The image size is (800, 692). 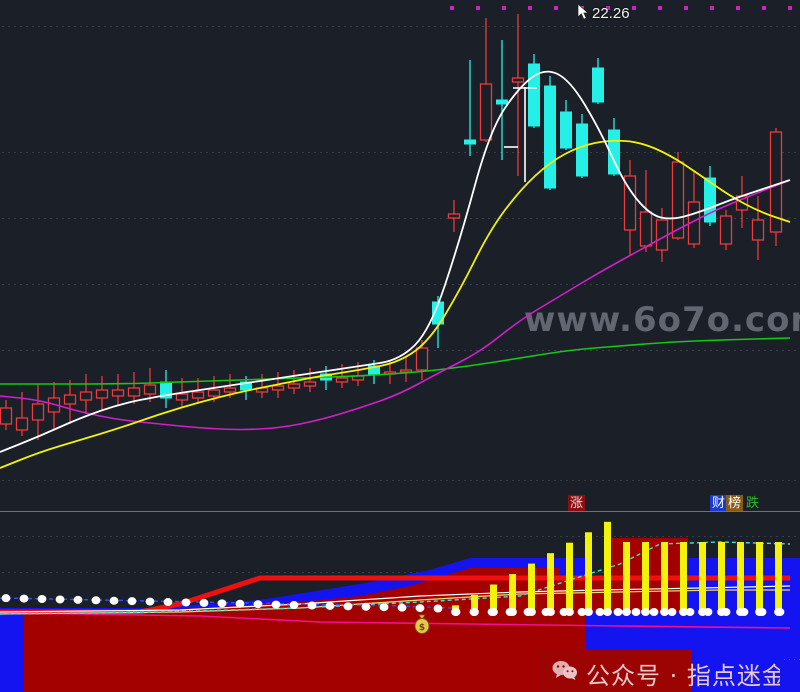 I want to click on price-annotation-label: 22.26, so click(x=611, y=13).